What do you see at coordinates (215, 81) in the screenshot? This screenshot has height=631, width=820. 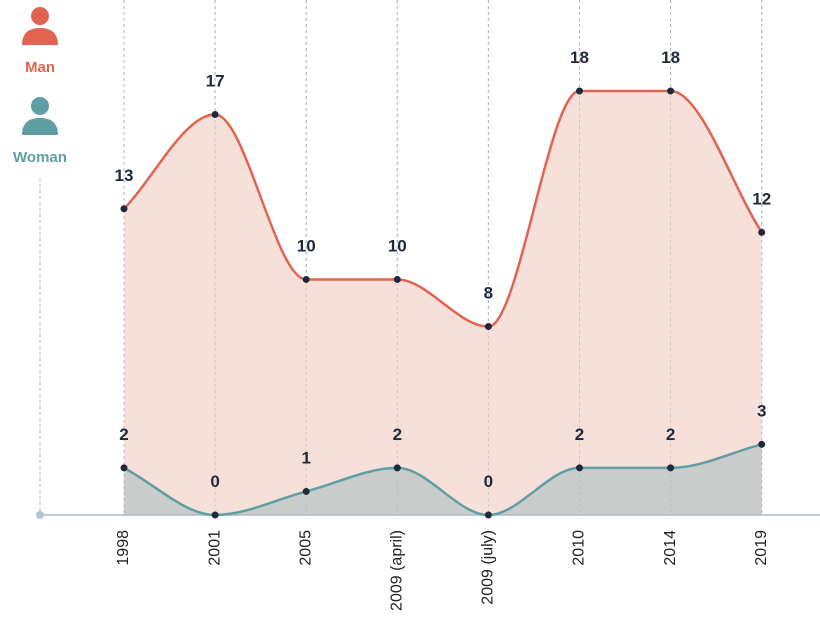 I see `value-label: 17` at bounding box center [215, 81].